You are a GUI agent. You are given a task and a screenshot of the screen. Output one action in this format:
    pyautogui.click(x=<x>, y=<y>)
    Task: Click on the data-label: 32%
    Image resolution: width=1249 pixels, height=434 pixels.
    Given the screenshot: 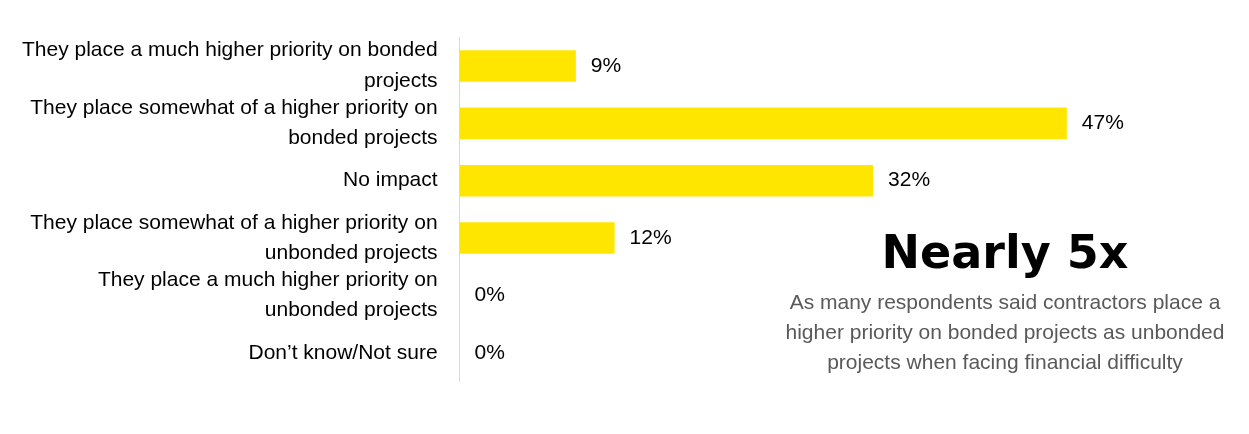 What is the action you would take?
    pyautogui.click(x=909, y=179)
    